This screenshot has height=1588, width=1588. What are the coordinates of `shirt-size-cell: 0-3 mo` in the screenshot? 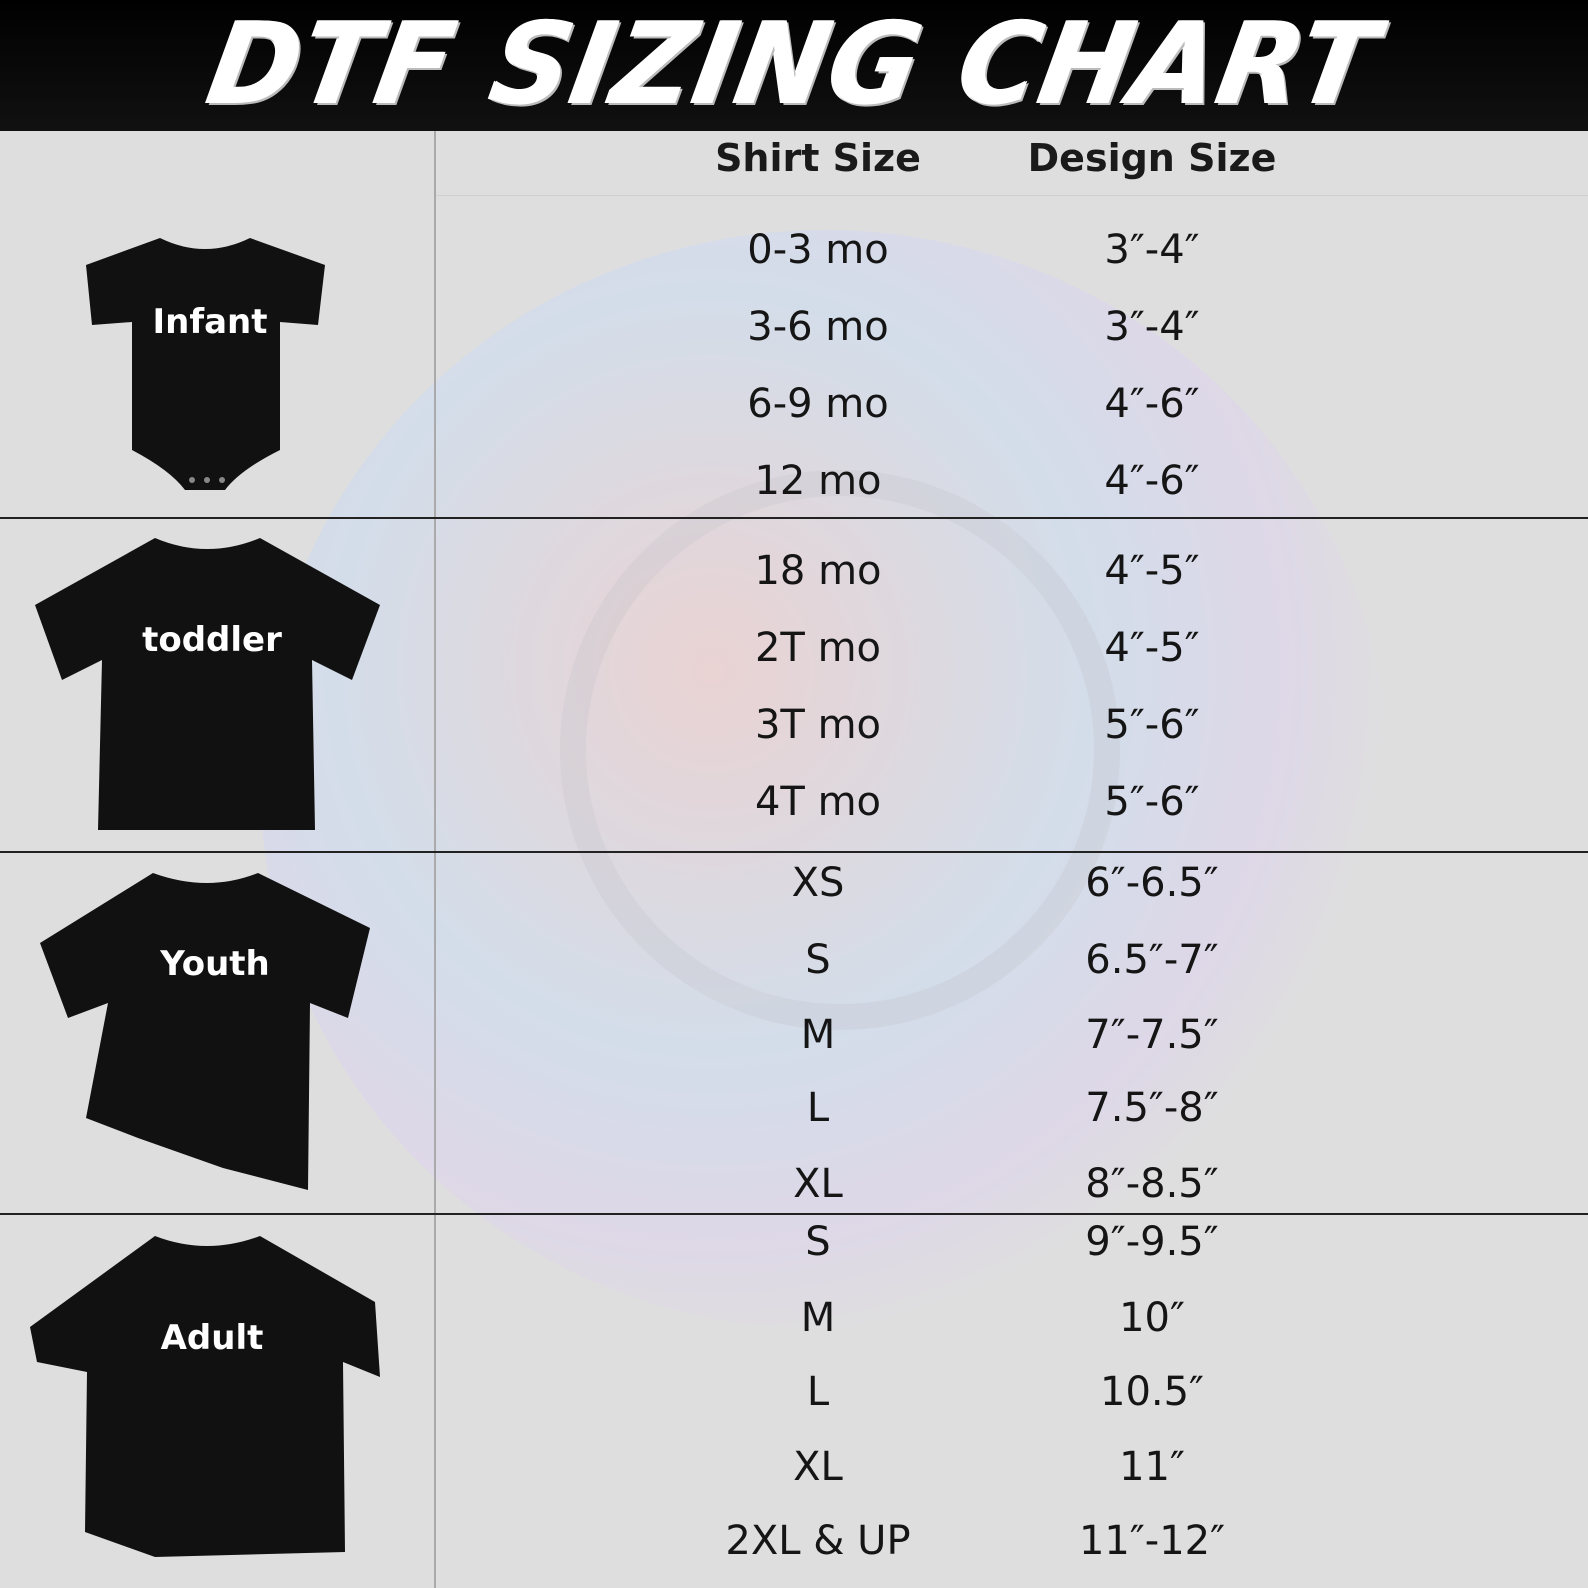 It's located at (818, 250).